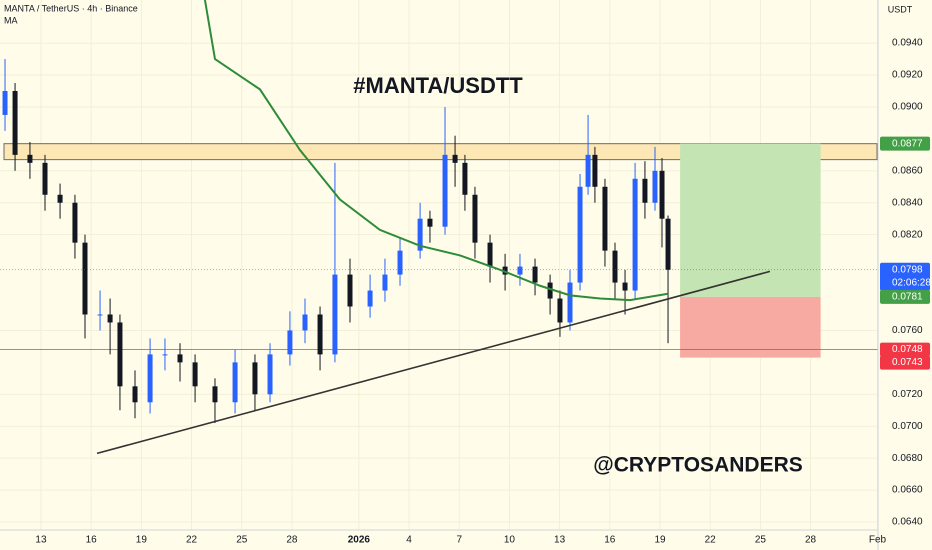 The height and width of the screenshot is (550, 932). I want to click on price-badge-label: 0.0748, so click(907, 349).